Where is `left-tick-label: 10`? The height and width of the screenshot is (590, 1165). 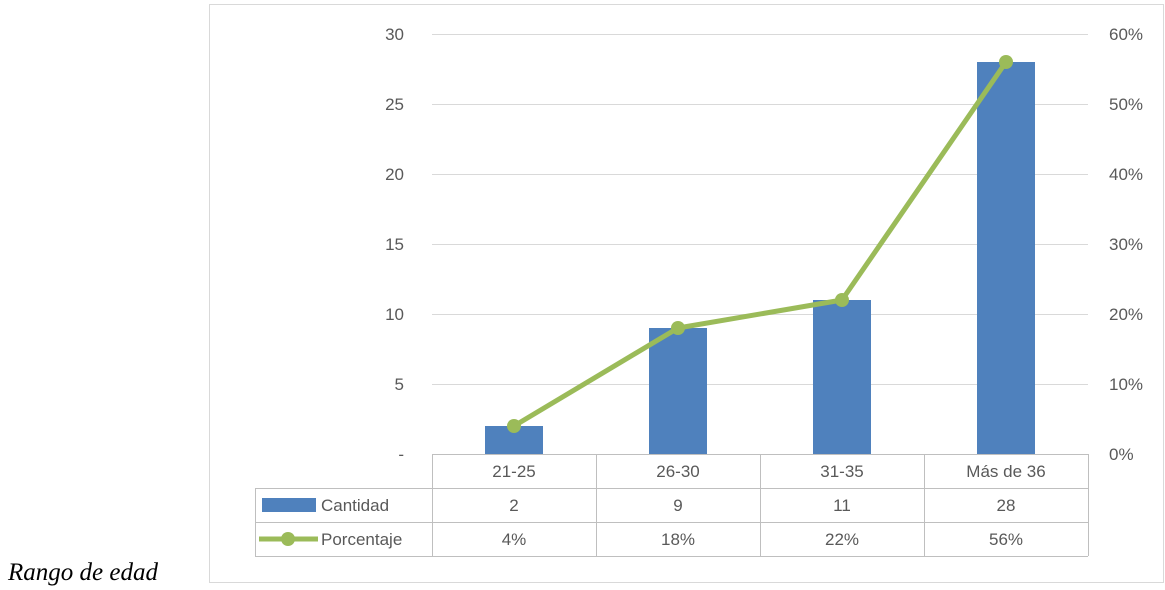
left-tick-label: 10 is located at coordinates (394, 314).